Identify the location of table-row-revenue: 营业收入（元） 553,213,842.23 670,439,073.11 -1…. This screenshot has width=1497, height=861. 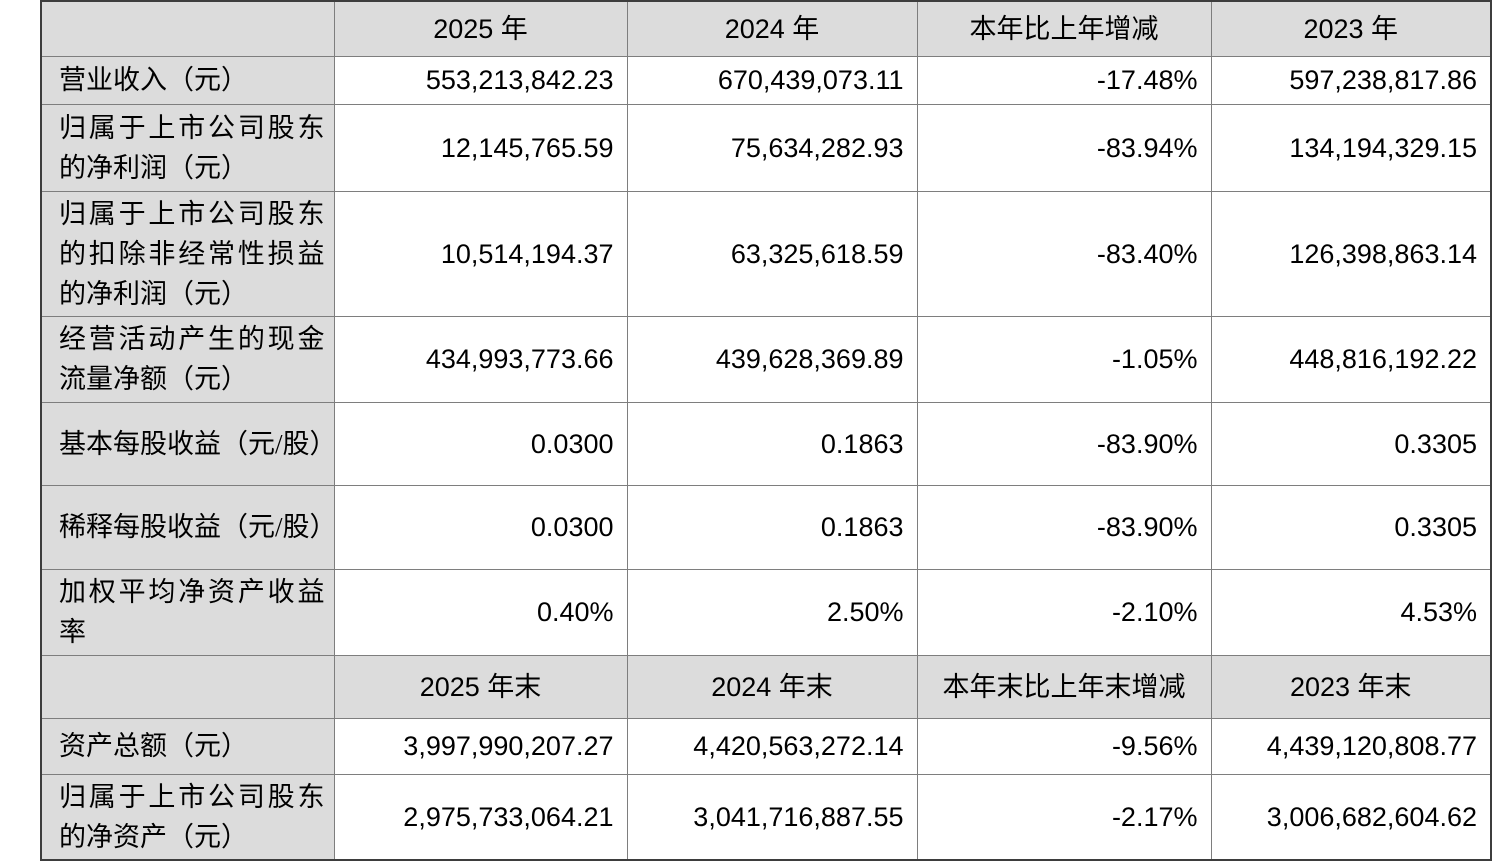
(766, 80).